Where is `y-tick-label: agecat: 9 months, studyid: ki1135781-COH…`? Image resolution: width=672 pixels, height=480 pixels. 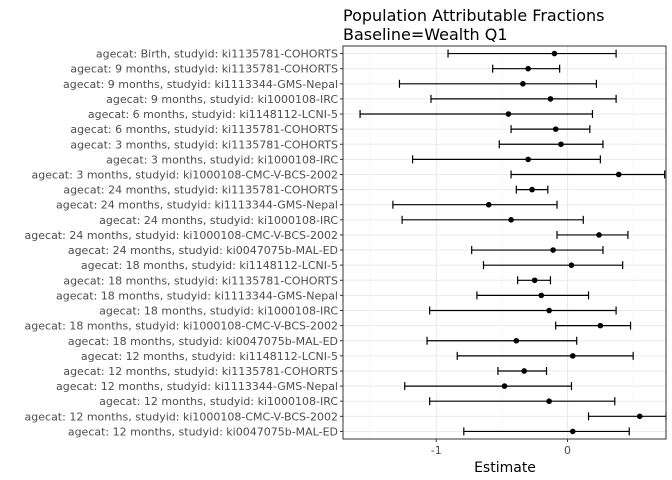 y-tick-label: agecat: 9 months, studyid: ki1135781-COH… is located at coordinates (204, 69).